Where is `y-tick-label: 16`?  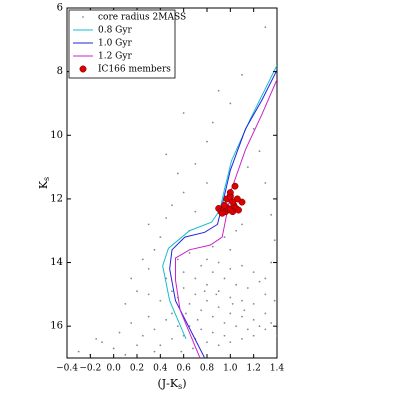 y-tick-label: 16 is located at coordinates (56, 326).